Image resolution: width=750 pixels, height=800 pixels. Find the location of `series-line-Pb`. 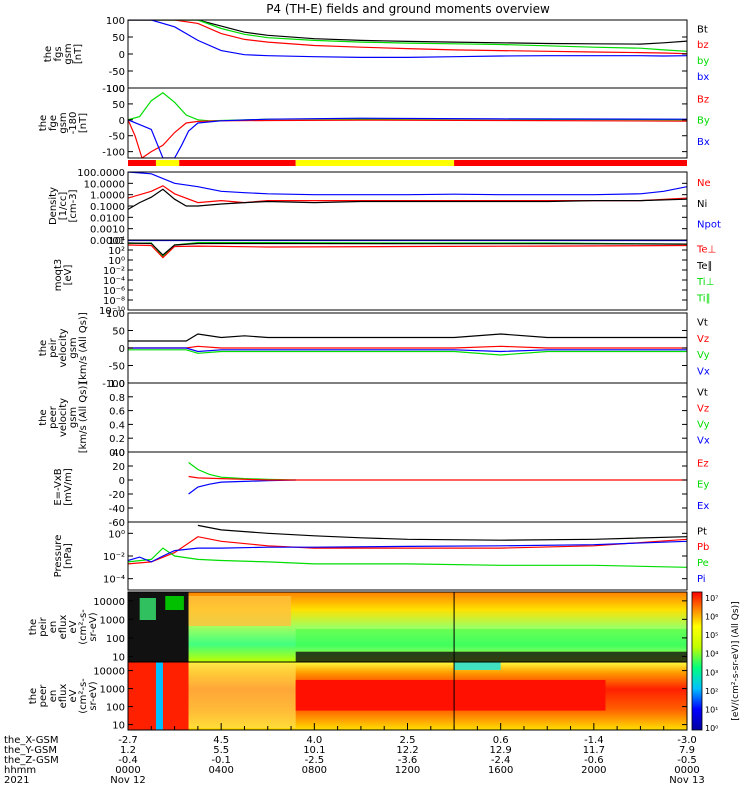

series-line-Pb is located at coordinates (407, 550).